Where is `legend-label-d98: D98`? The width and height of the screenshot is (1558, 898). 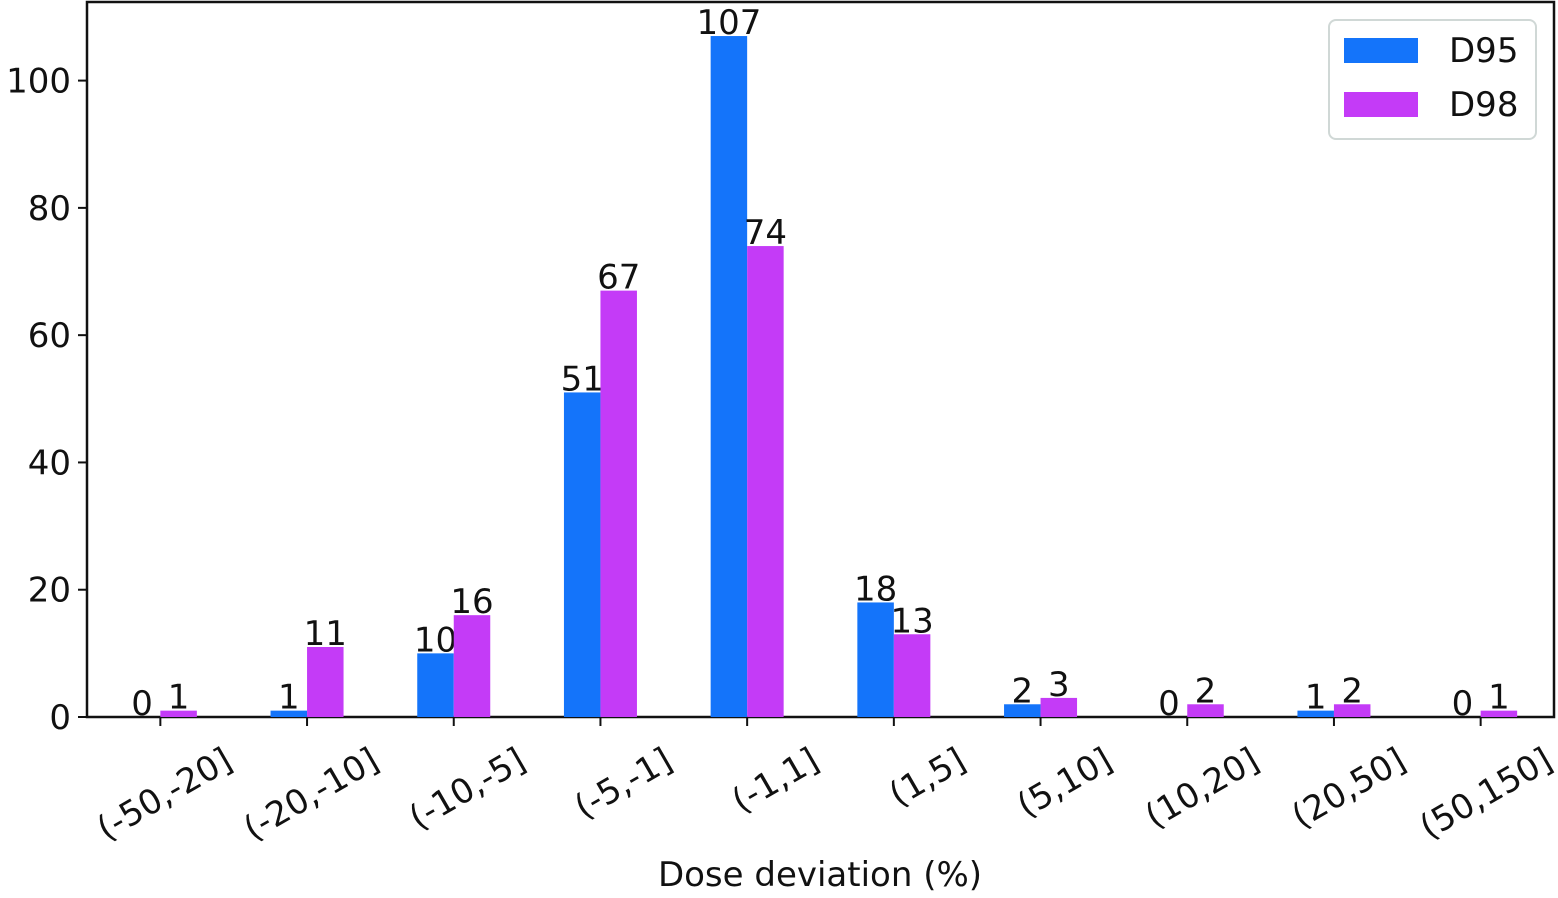
legend-label-d98: D98 is located at coordinates (1483, 105).